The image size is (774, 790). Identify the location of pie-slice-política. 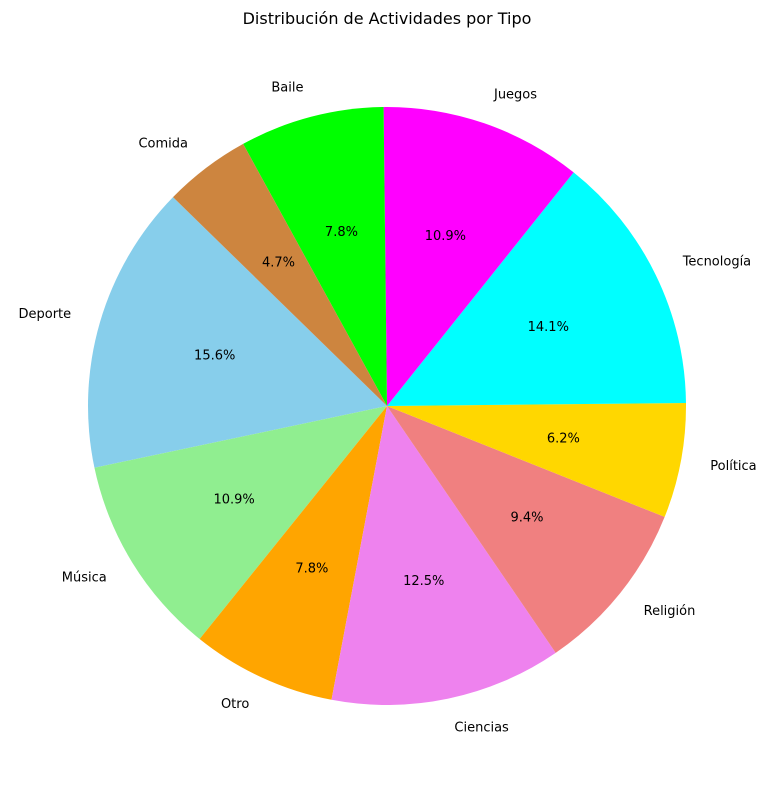
(536, 460).